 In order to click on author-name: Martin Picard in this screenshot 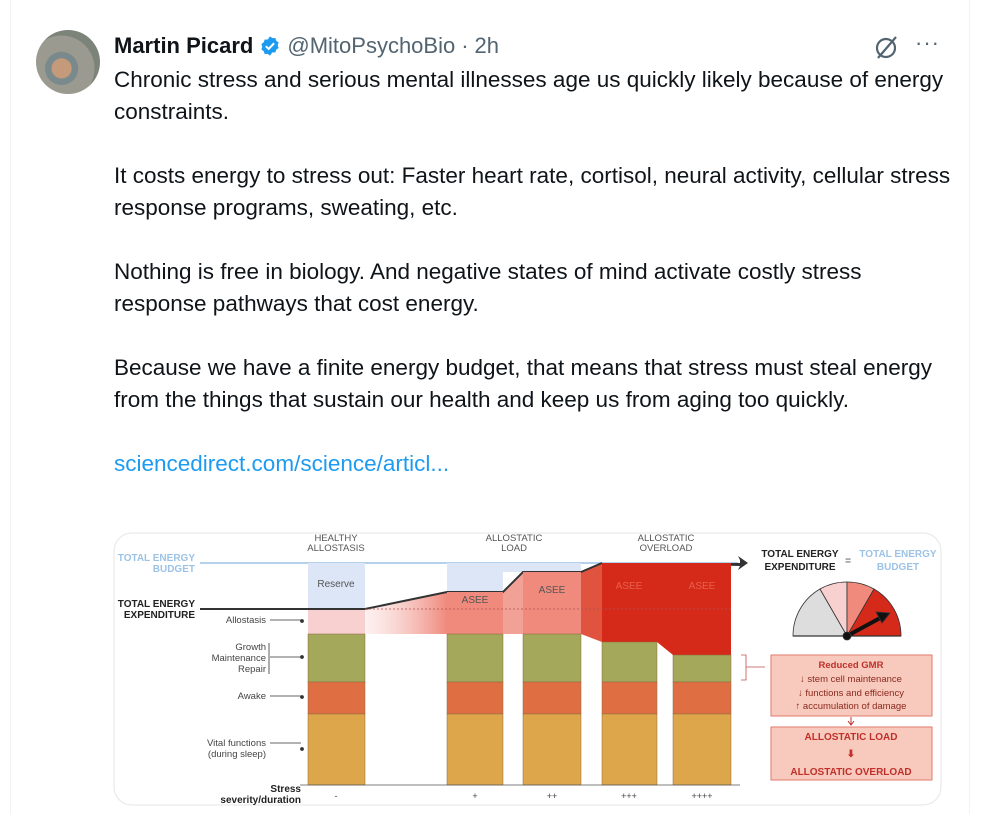, I will do `click(184, 45)`.